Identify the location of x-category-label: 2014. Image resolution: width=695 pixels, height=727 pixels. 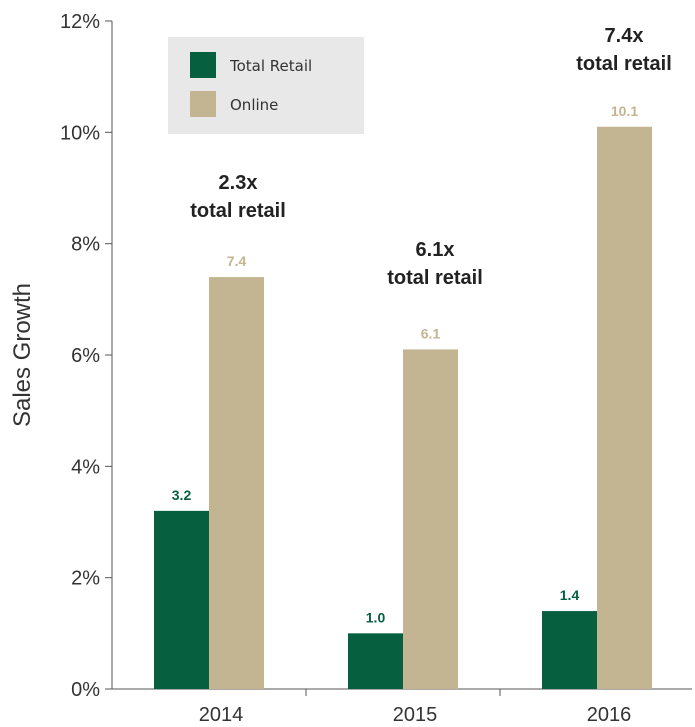
(221, 715).